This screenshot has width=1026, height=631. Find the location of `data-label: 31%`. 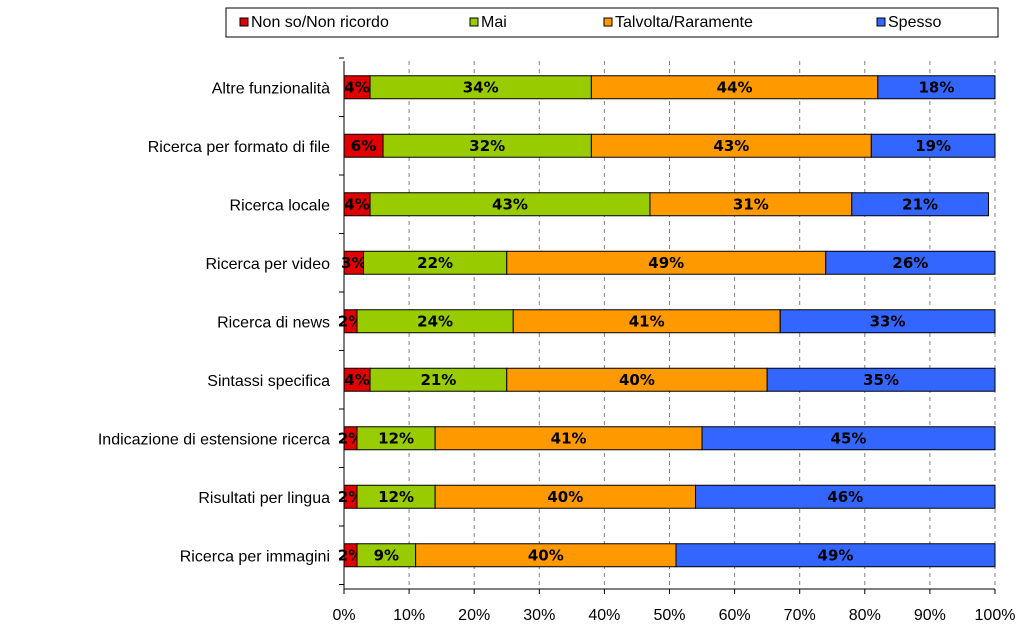

data-label: 31% is located at coordinates (751, 204).